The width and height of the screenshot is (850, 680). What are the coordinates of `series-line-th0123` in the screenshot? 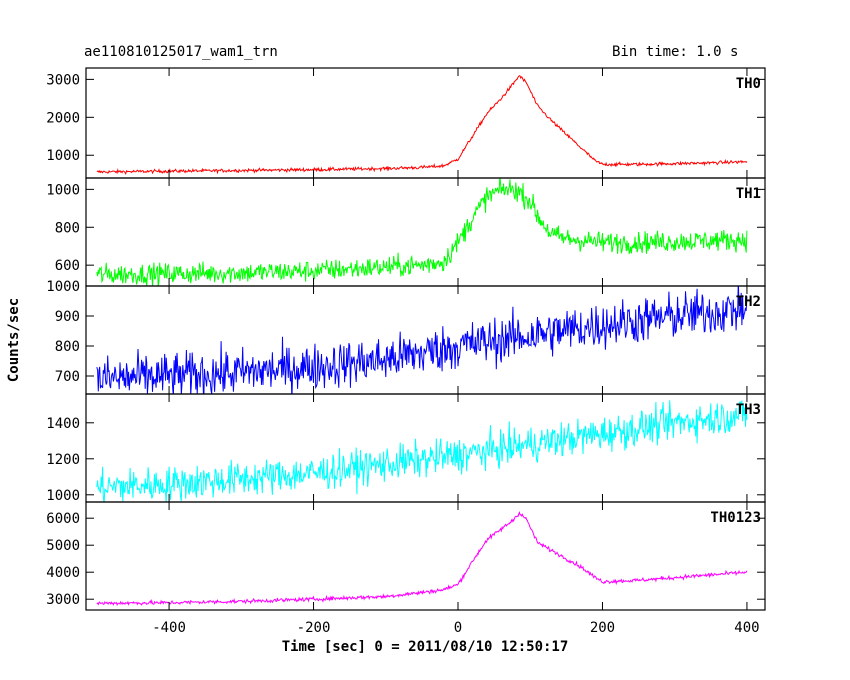 It's located at (422, 559).